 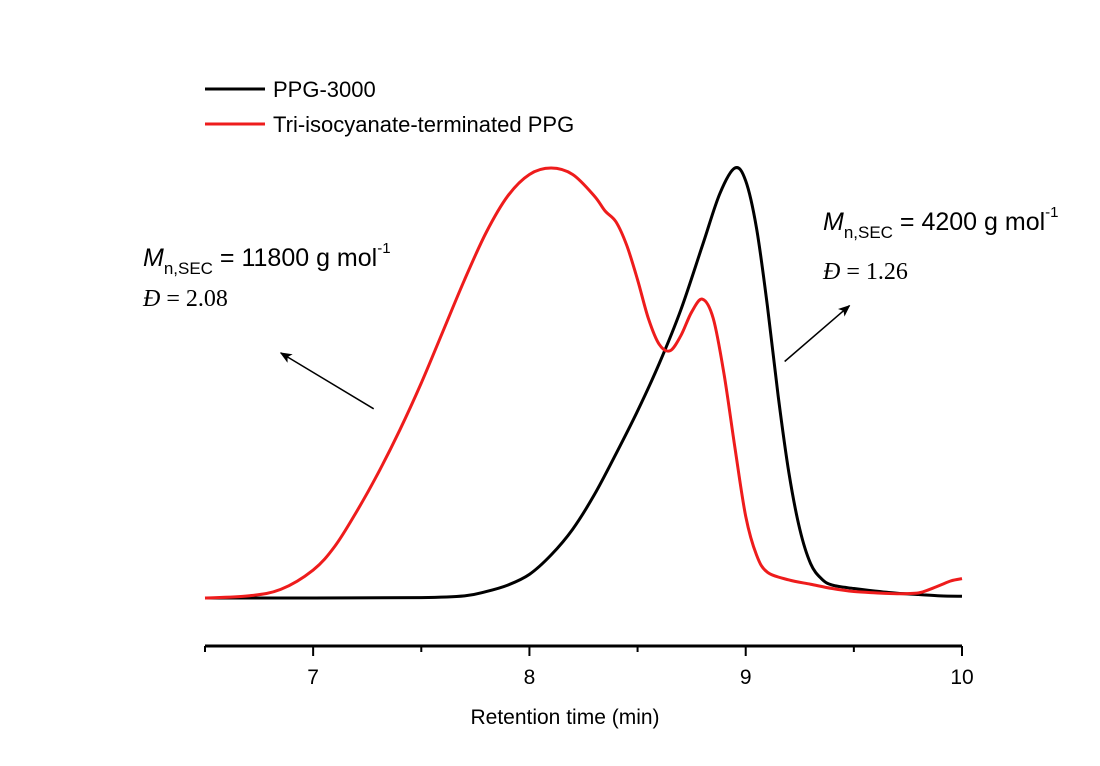 I want to click on annotation-right-arrow, so click(x=817, y=333).